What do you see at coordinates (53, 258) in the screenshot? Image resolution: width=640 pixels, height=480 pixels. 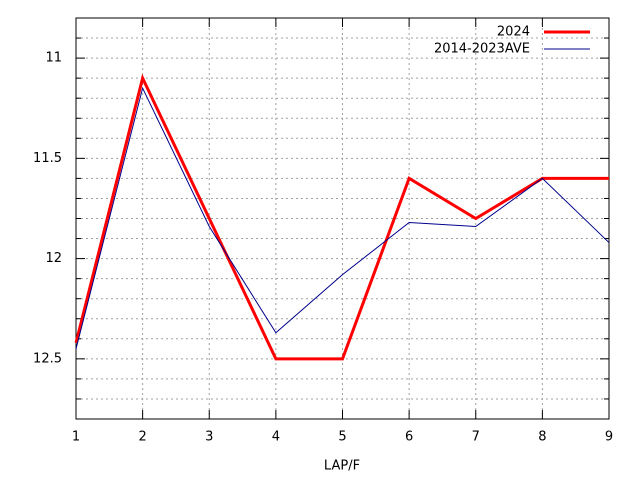 I see `y-tick-label: 12` at bounding box center [53, 258].